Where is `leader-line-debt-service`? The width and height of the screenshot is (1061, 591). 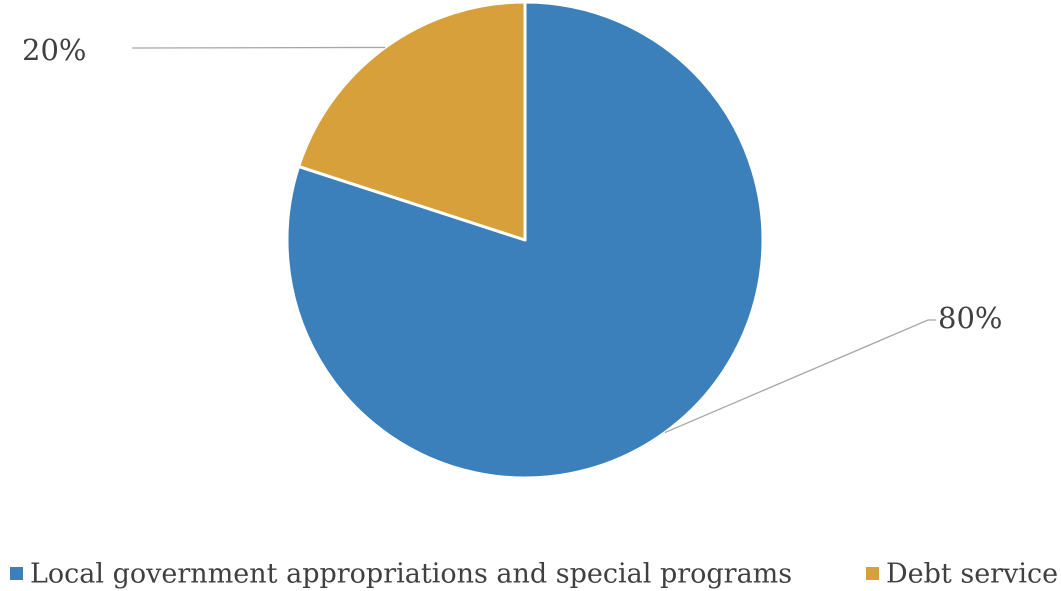 leader-line-debt-service is located at coordinates (259, 47).